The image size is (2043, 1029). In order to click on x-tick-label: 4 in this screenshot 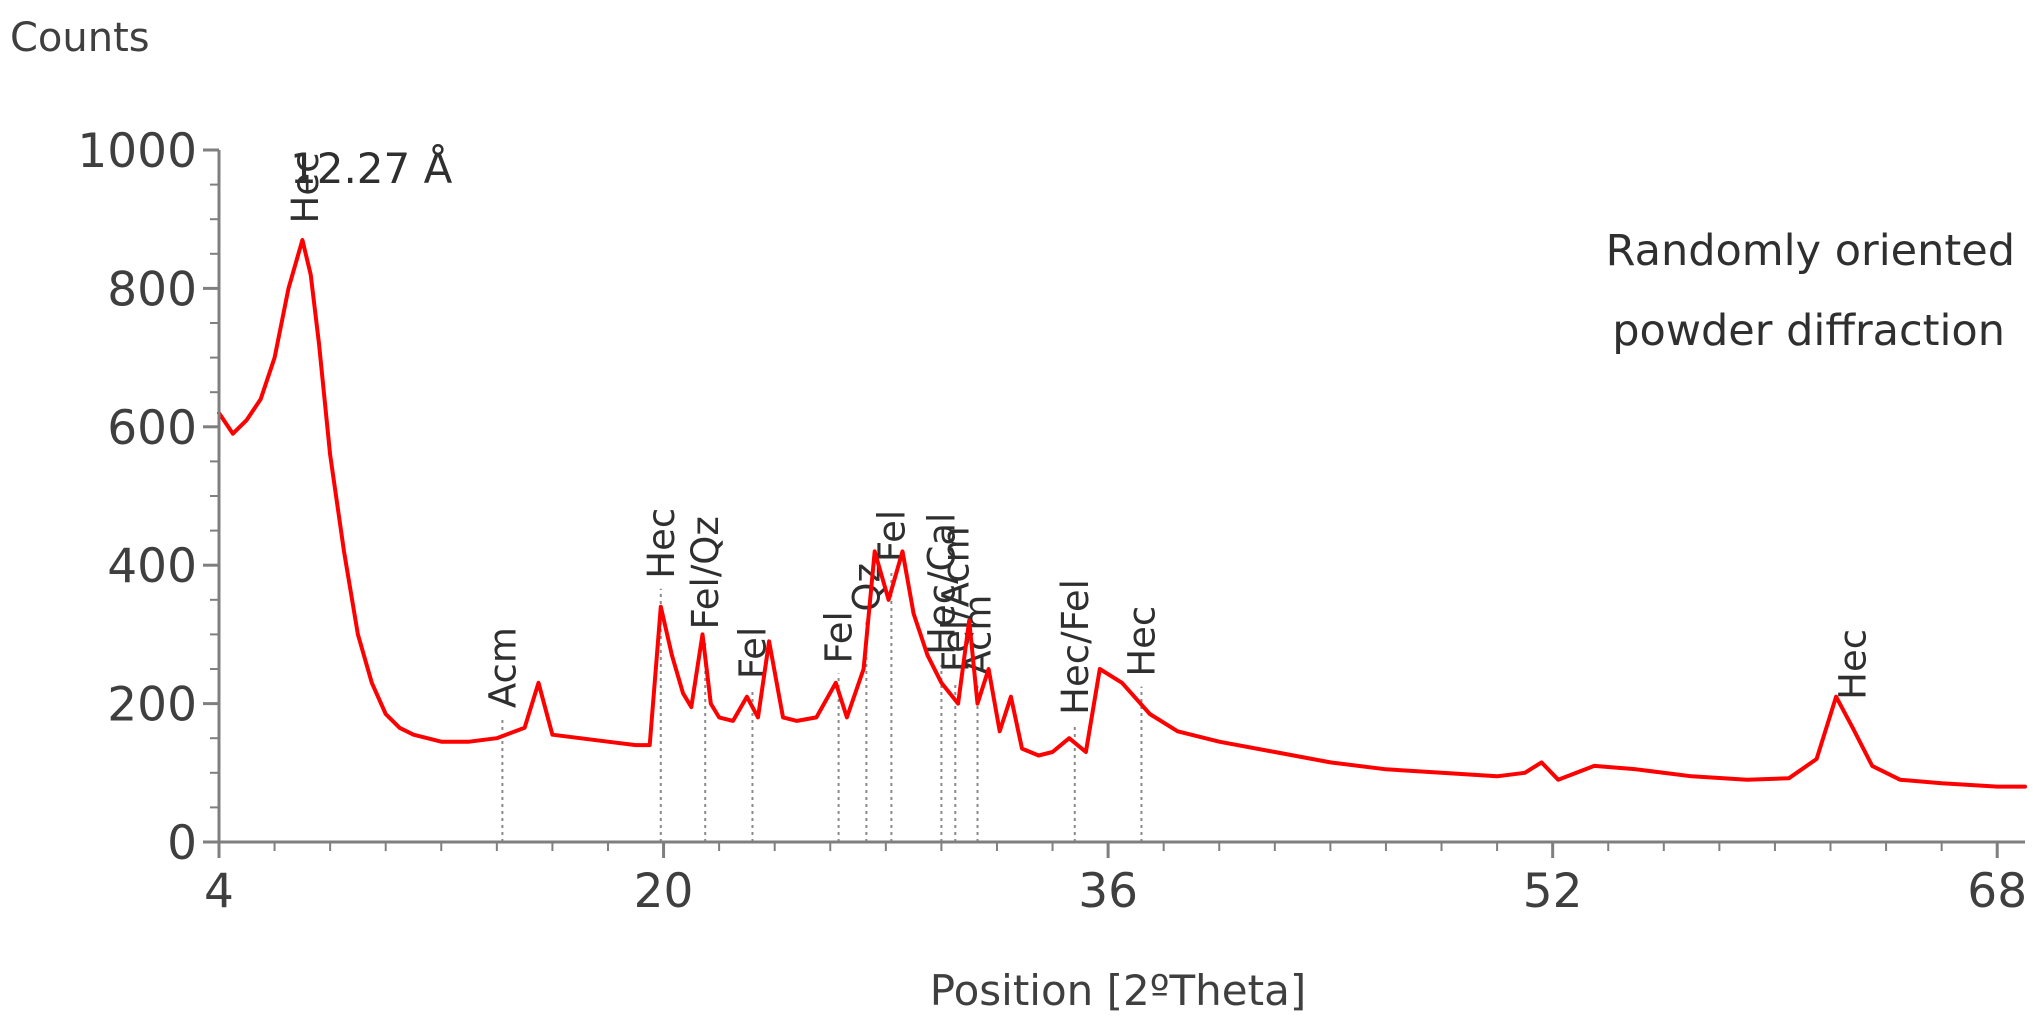, I will do `click(219, 891)`.